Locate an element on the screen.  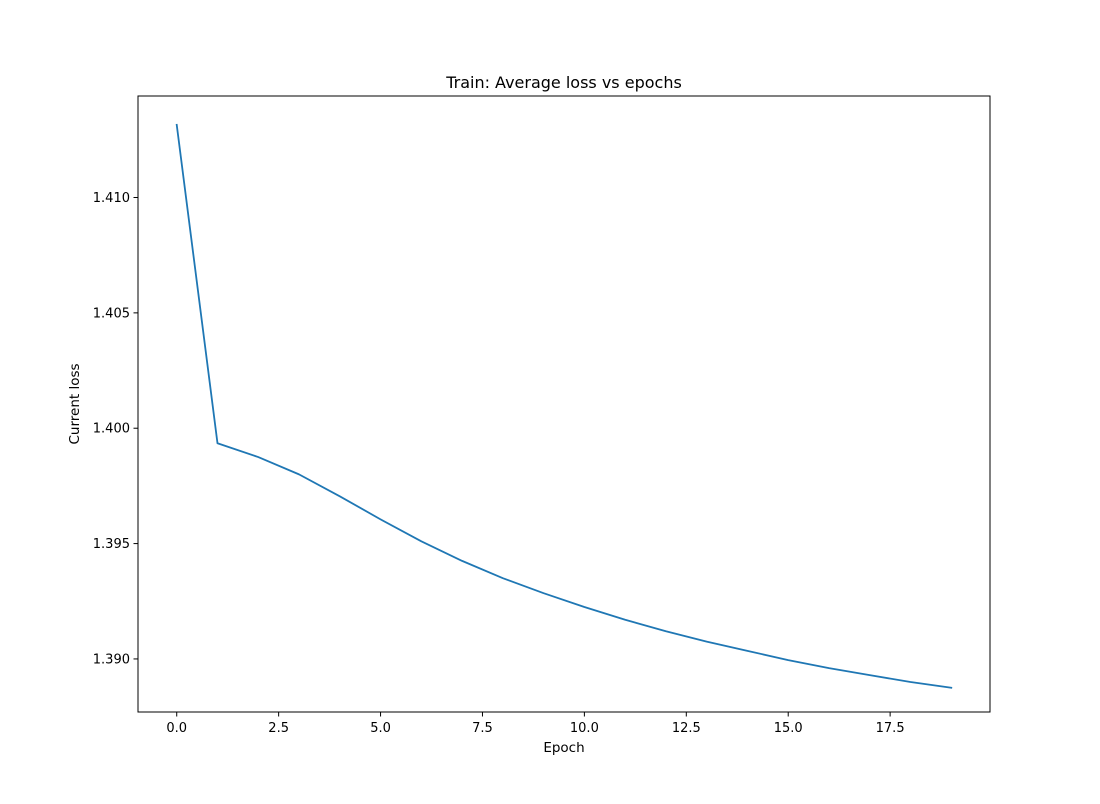
chart-title: Train: Average loss vs epochs is located at coordinates (563, 82).